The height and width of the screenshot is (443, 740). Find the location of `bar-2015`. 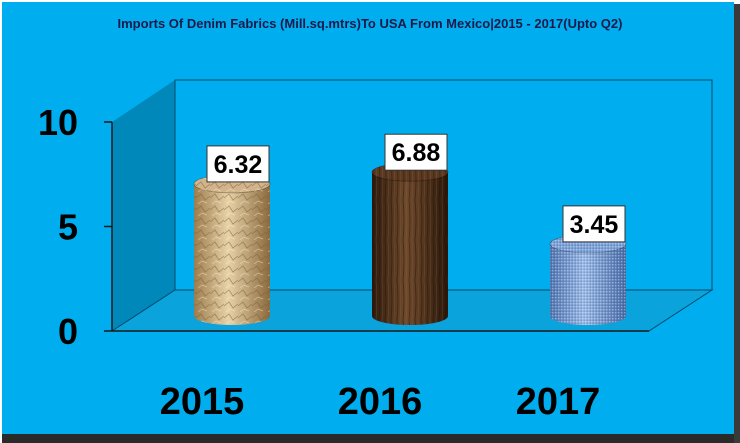

bar-2015 is located at coordinates (232, 249).